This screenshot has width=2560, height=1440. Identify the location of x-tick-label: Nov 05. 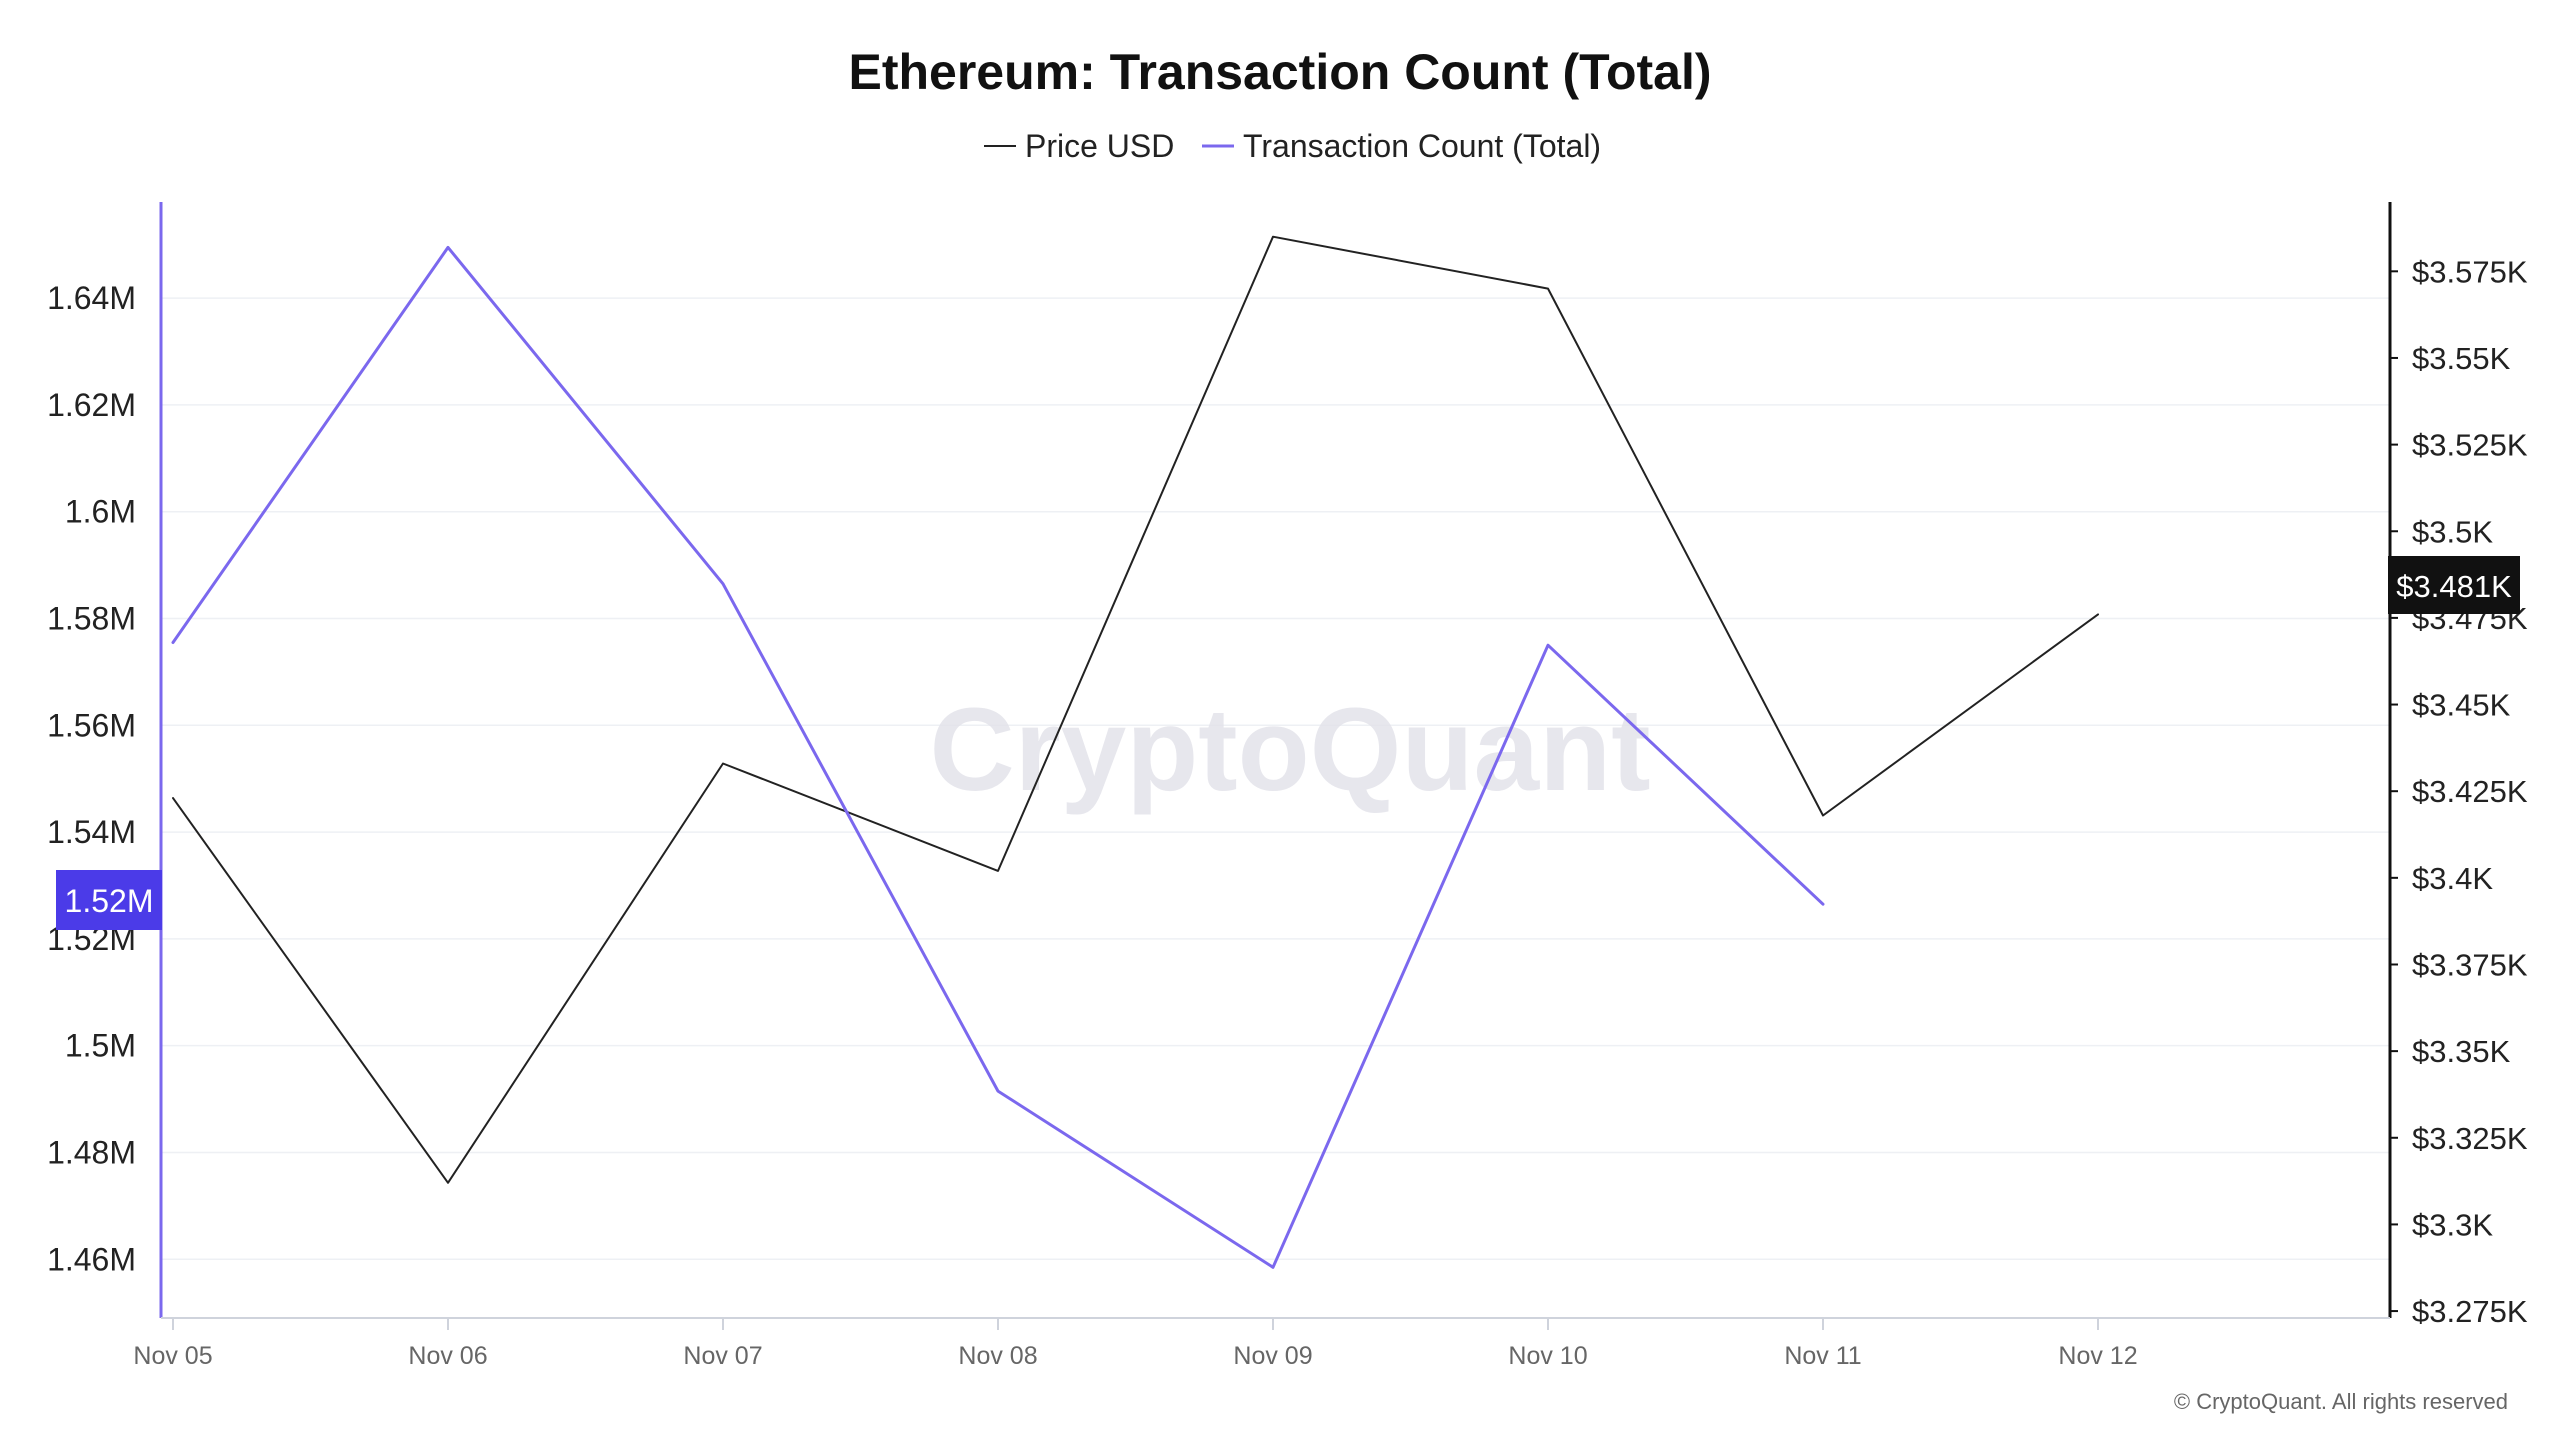
(172, 1356).